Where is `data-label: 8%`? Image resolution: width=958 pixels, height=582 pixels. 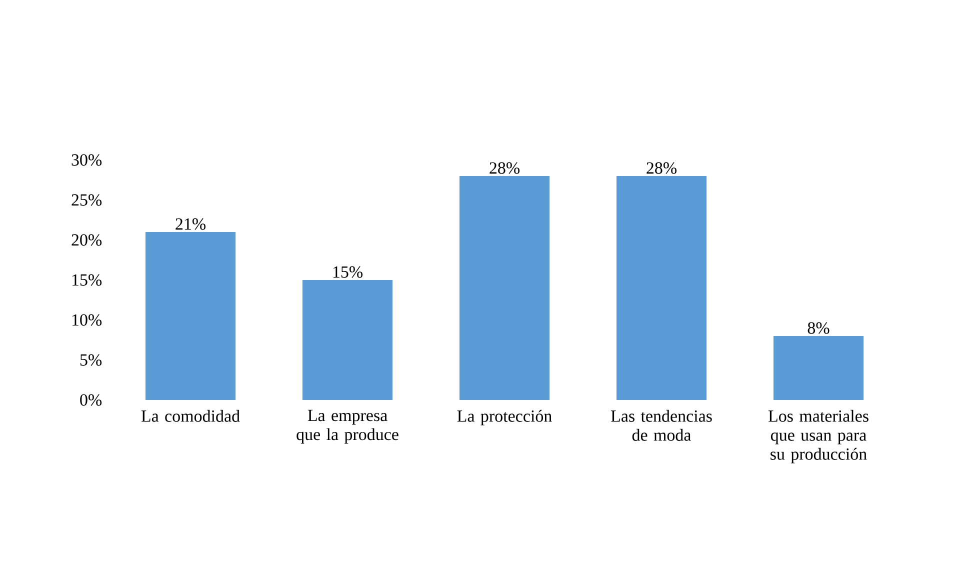
data-label: 8% is located at coordinates (819, 328).